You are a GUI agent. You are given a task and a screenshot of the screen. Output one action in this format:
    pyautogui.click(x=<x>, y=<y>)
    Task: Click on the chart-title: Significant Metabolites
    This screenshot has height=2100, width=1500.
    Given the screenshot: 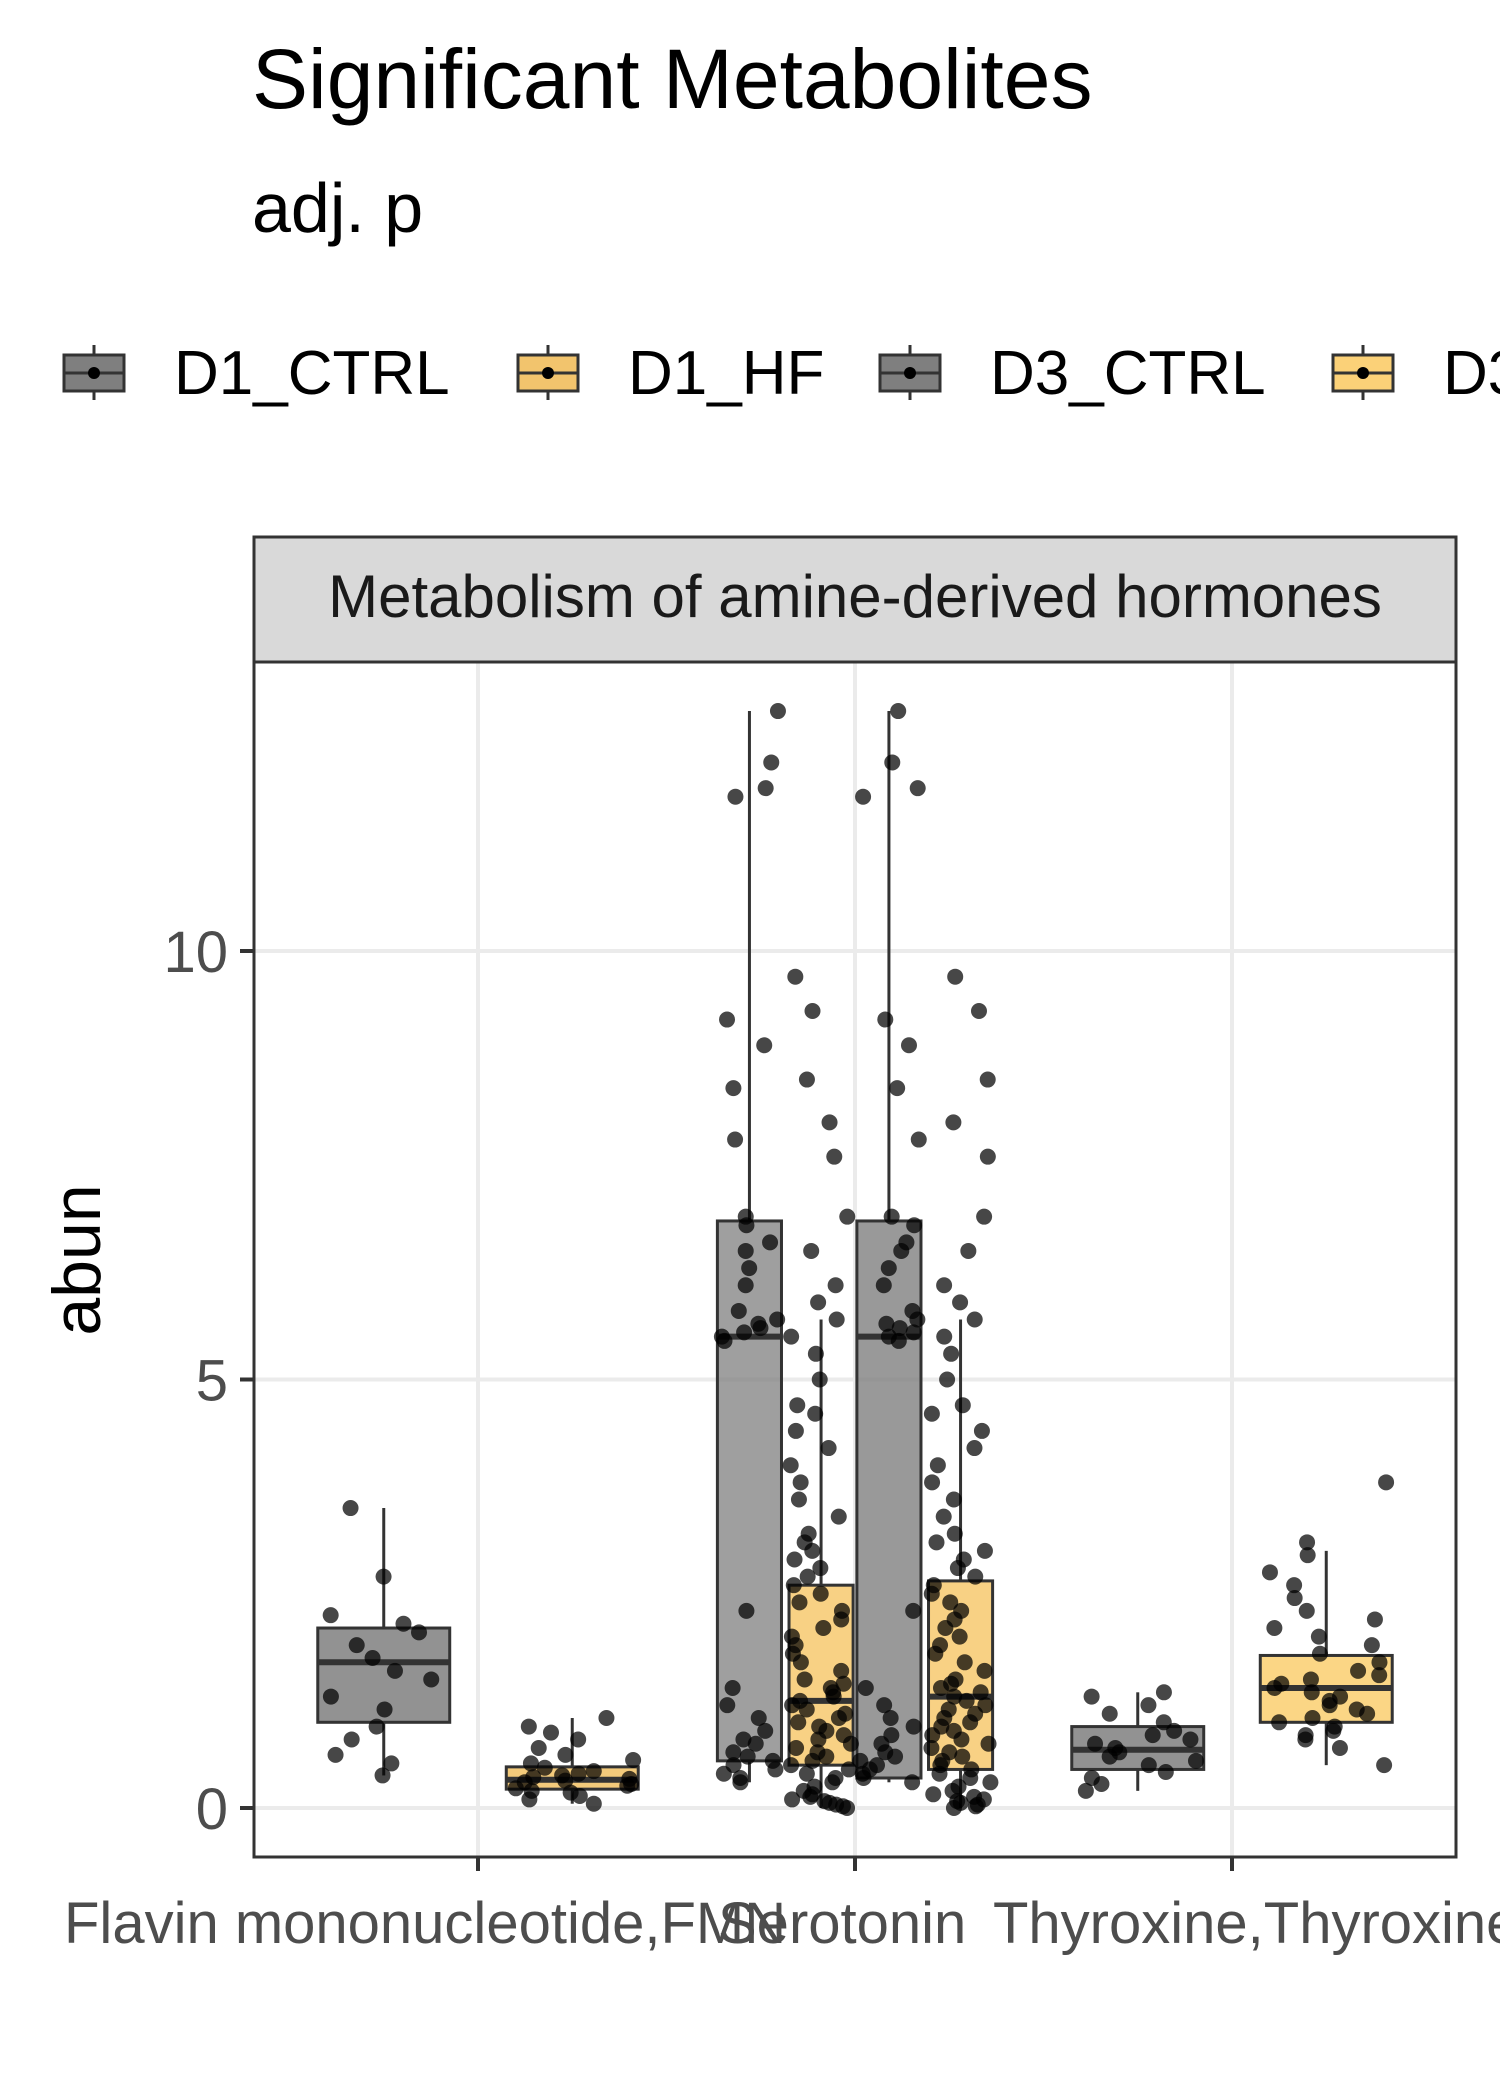 What is the action you would take?
    pyautogui.click(x=672, y=79)
    